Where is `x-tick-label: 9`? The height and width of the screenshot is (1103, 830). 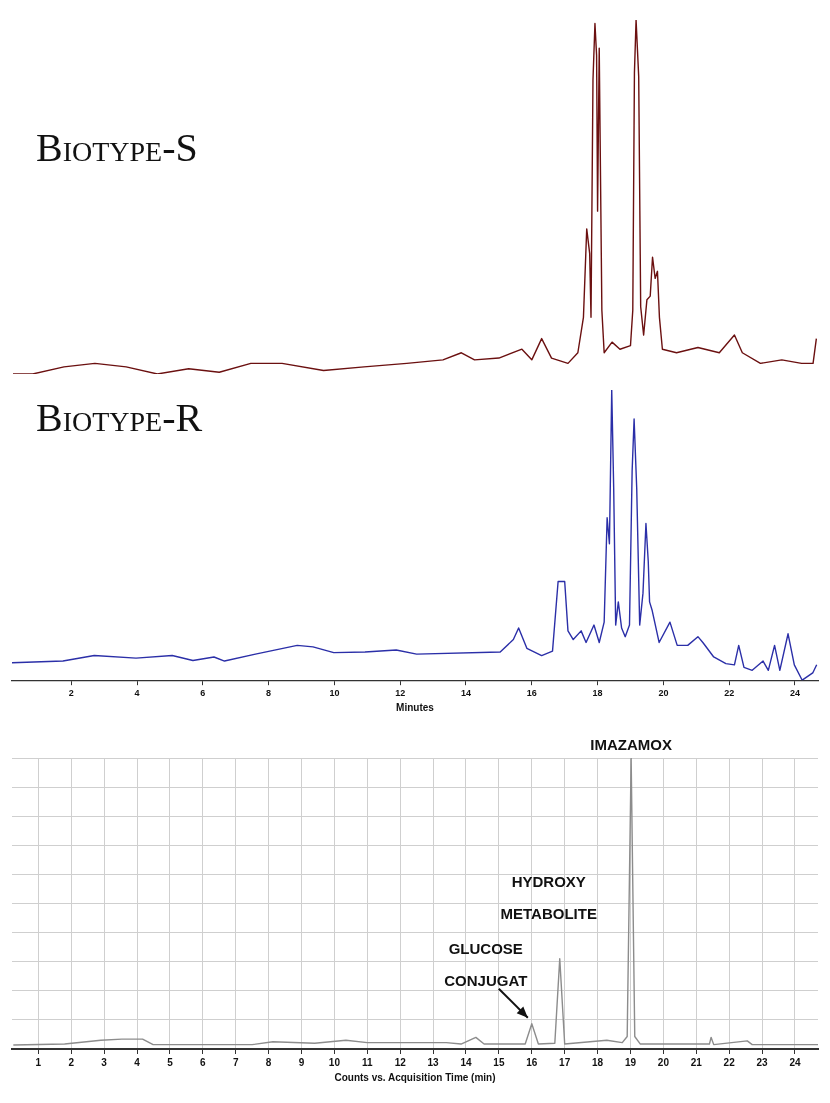
x-tick-label: 9 is located at coordinates (301, 1062).